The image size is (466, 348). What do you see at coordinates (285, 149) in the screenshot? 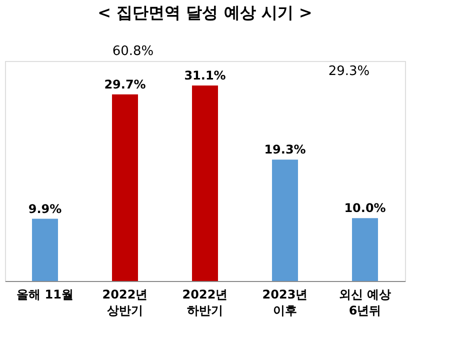
I see `data-label: 19.3%` at bounding box center [285, 149].